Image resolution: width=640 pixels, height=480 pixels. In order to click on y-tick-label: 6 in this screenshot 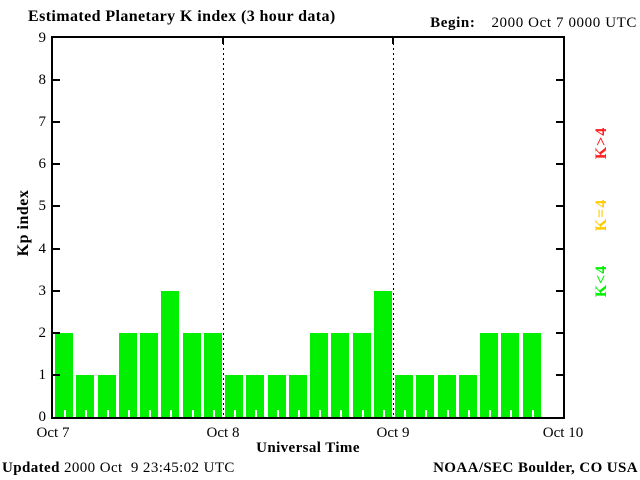, I will do `click(42, 164)`.